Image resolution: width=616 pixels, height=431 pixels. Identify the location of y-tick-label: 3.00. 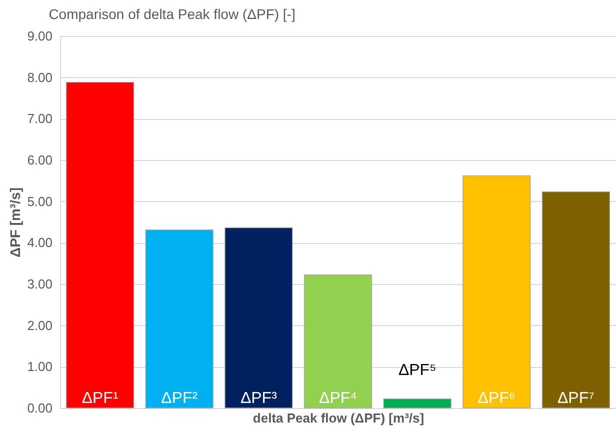
(39, 284).